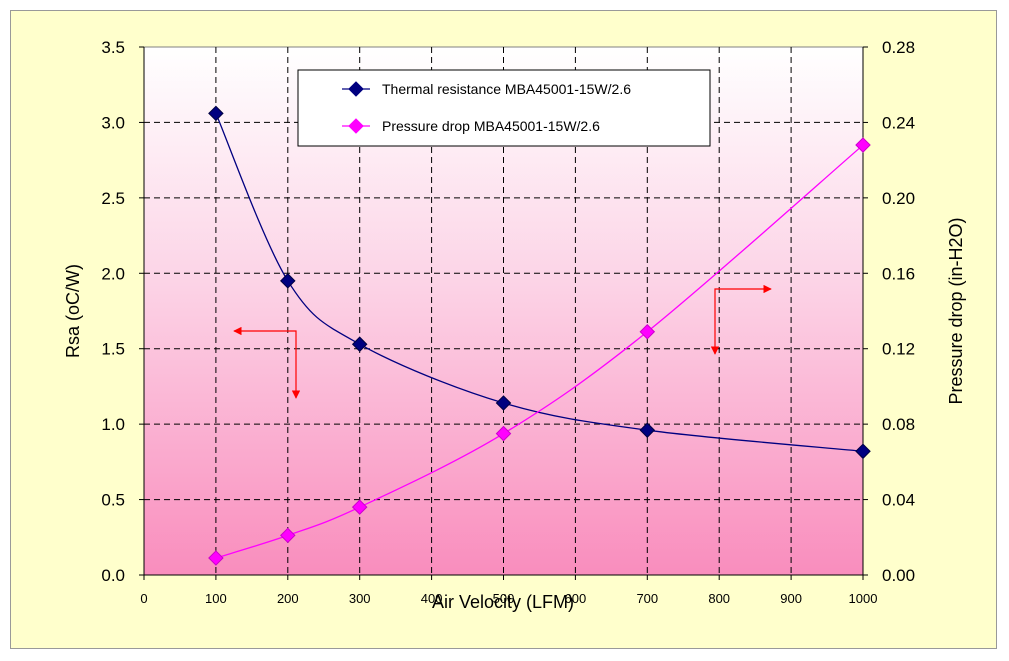 This screenshot has height=661, width=1009. I want to click on x-tick-label: 500, so click(504, 598).